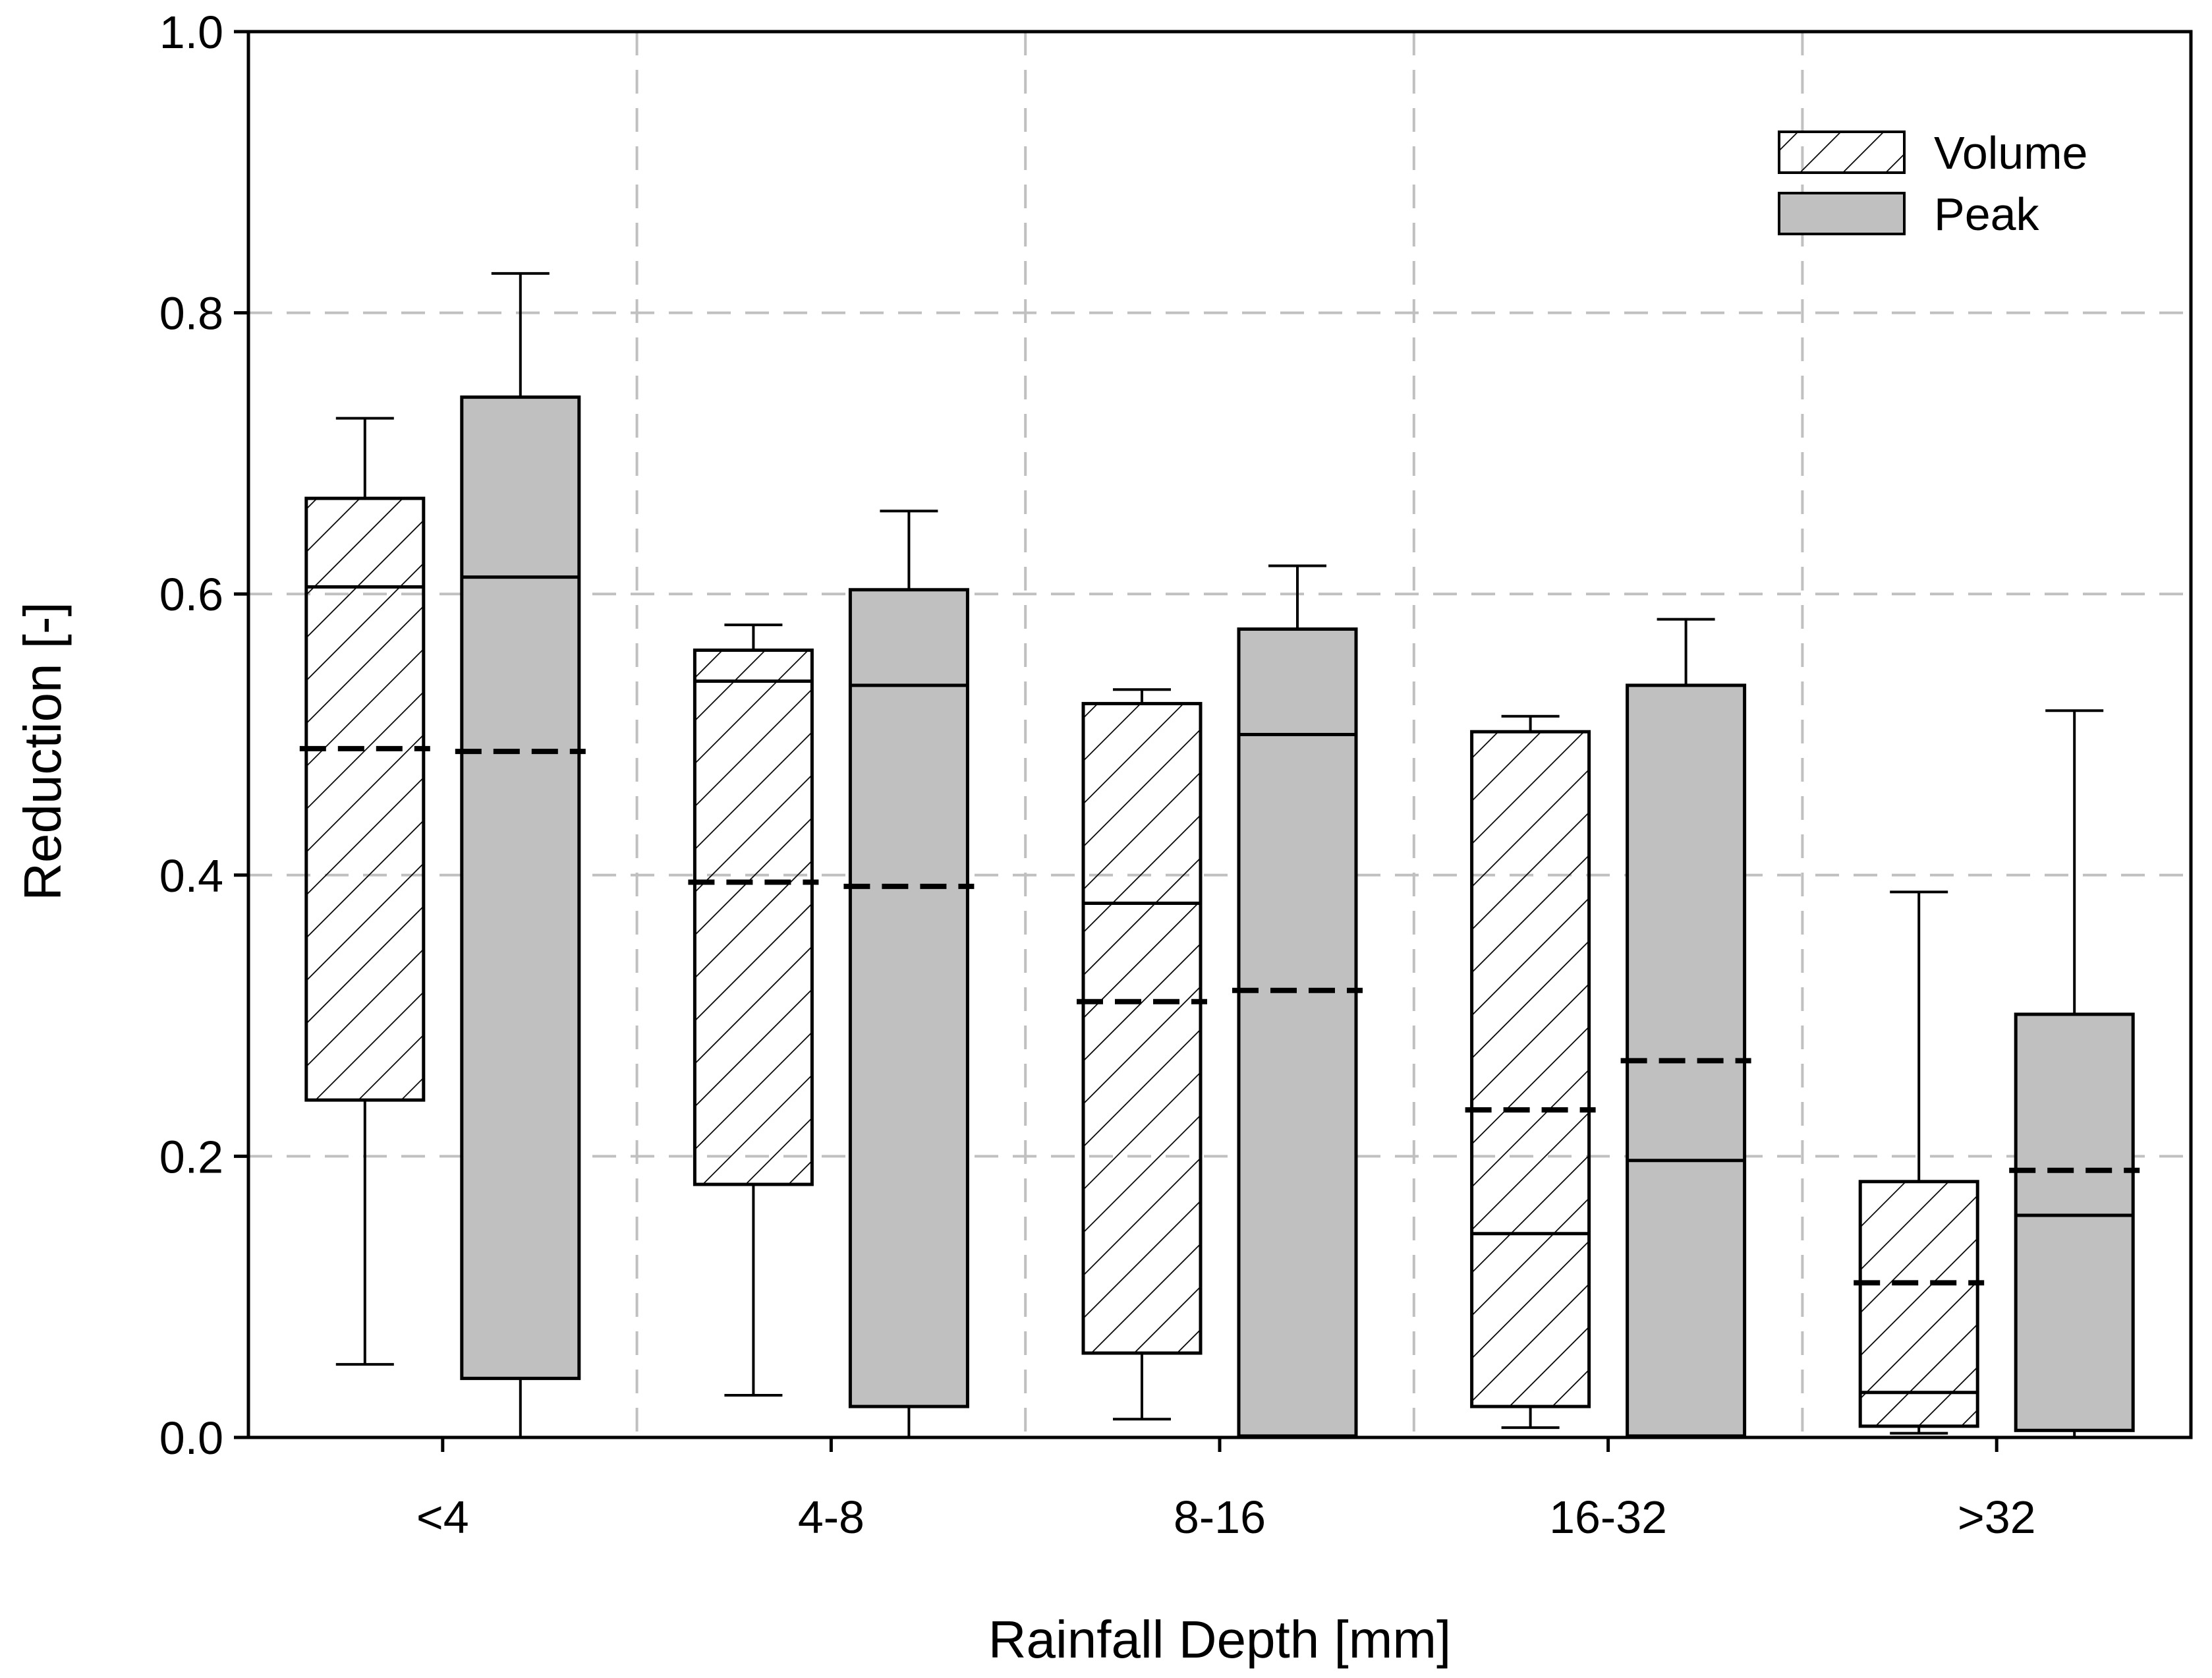 Image resolution: width=2212 pixels, height=1678 pixels. I want to click on x-axis-ticks: <4 4-8 8-16 16-32 >32, so click(1226, 1490).